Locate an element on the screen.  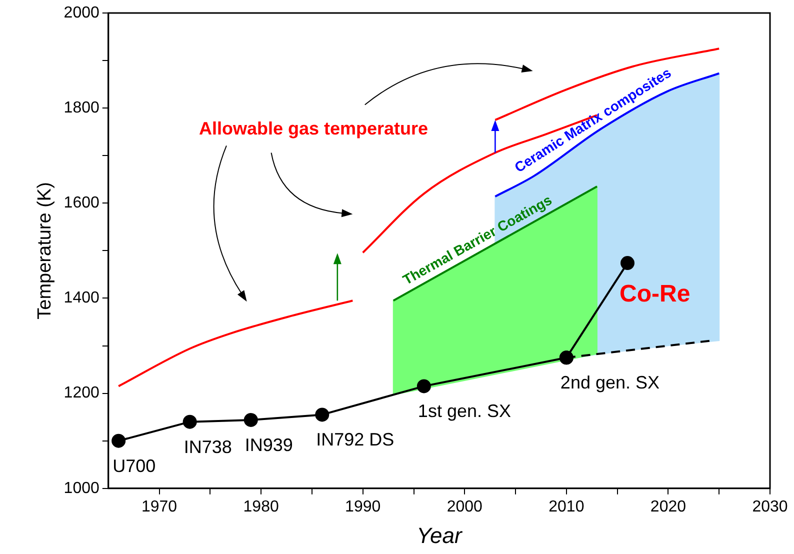
y-tick-label: 1200 is located at coordinates (82, 393).